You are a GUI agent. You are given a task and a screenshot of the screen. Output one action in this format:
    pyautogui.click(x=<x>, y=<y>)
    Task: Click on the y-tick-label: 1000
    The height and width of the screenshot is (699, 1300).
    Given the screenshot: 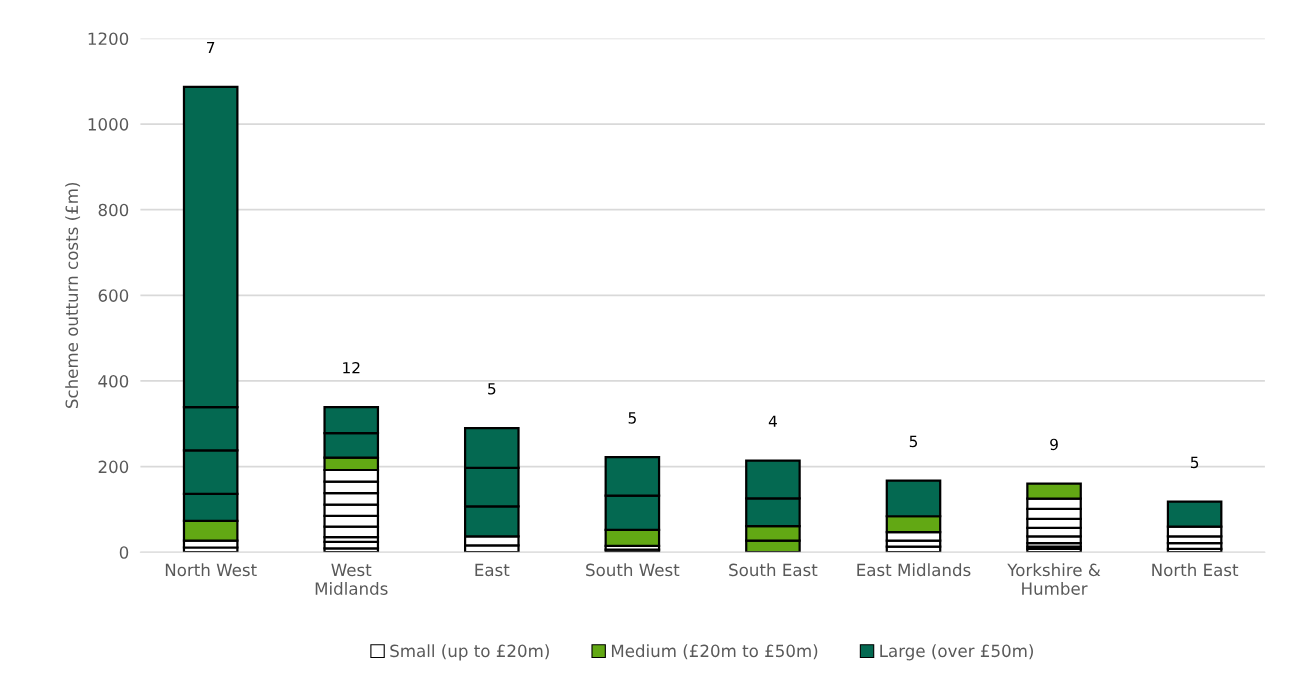 What is the action you would take?
    pyautogui.click(x=108, y=124)
    